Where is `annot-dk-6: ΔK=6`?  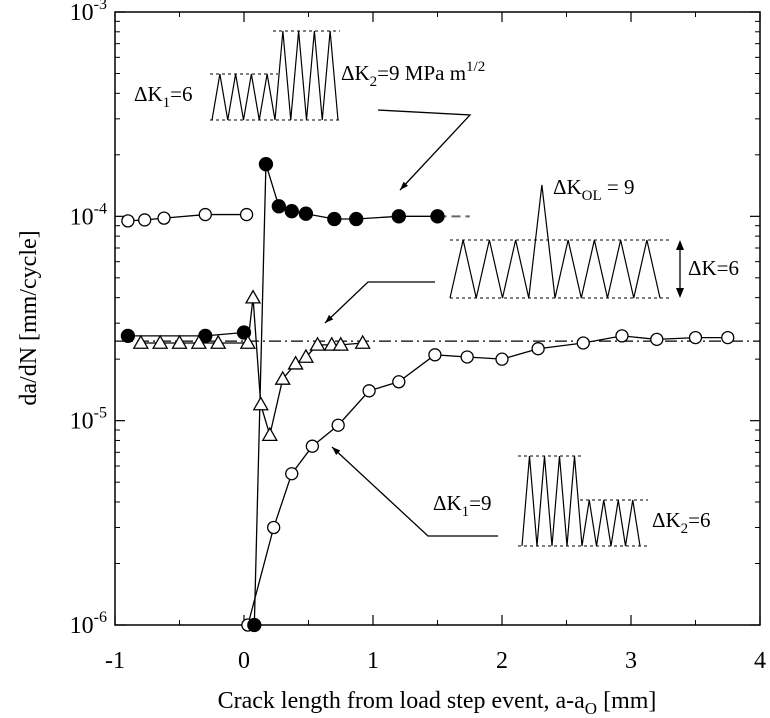
annot-dk-6: ΔK=6 is located at coordinates (713, 268).